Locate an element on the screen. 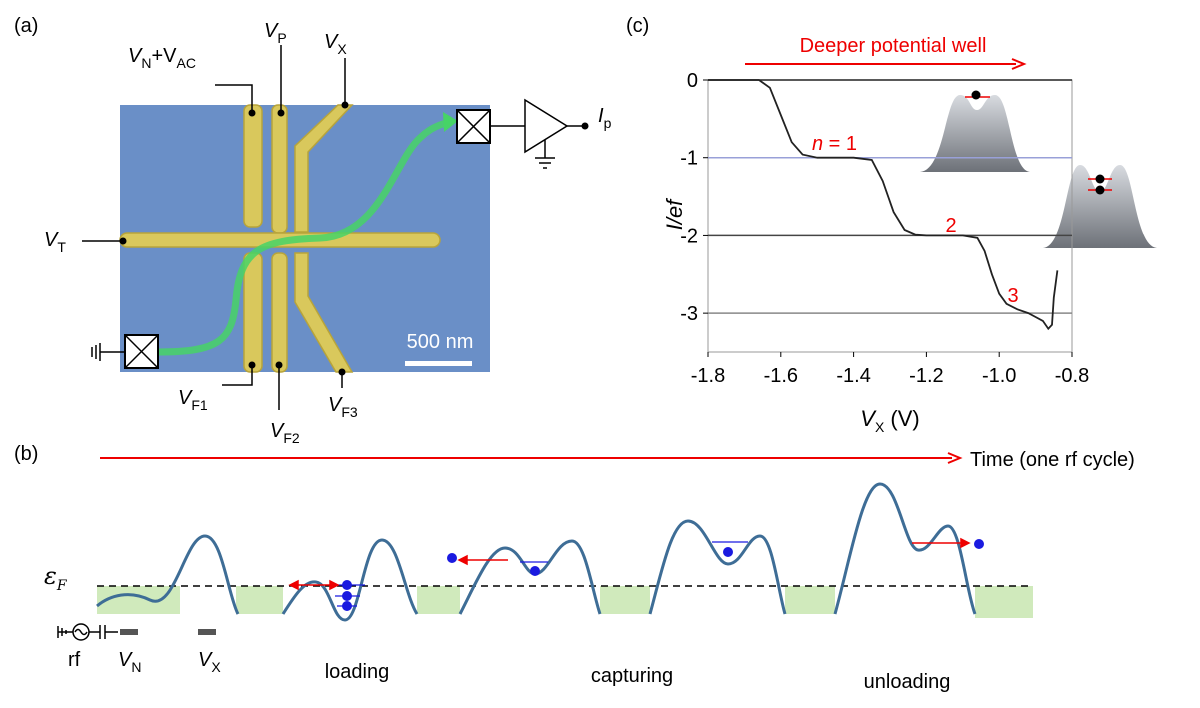 This screenshot has height=708, width=1200. stage-label: capturing is located at coordinates (632, 676).